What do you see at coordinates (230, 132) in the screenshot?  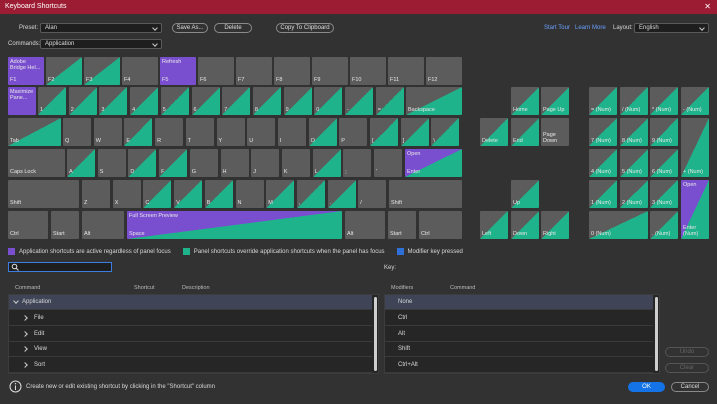 I see `key: Y` at bounding box center [230, 132].